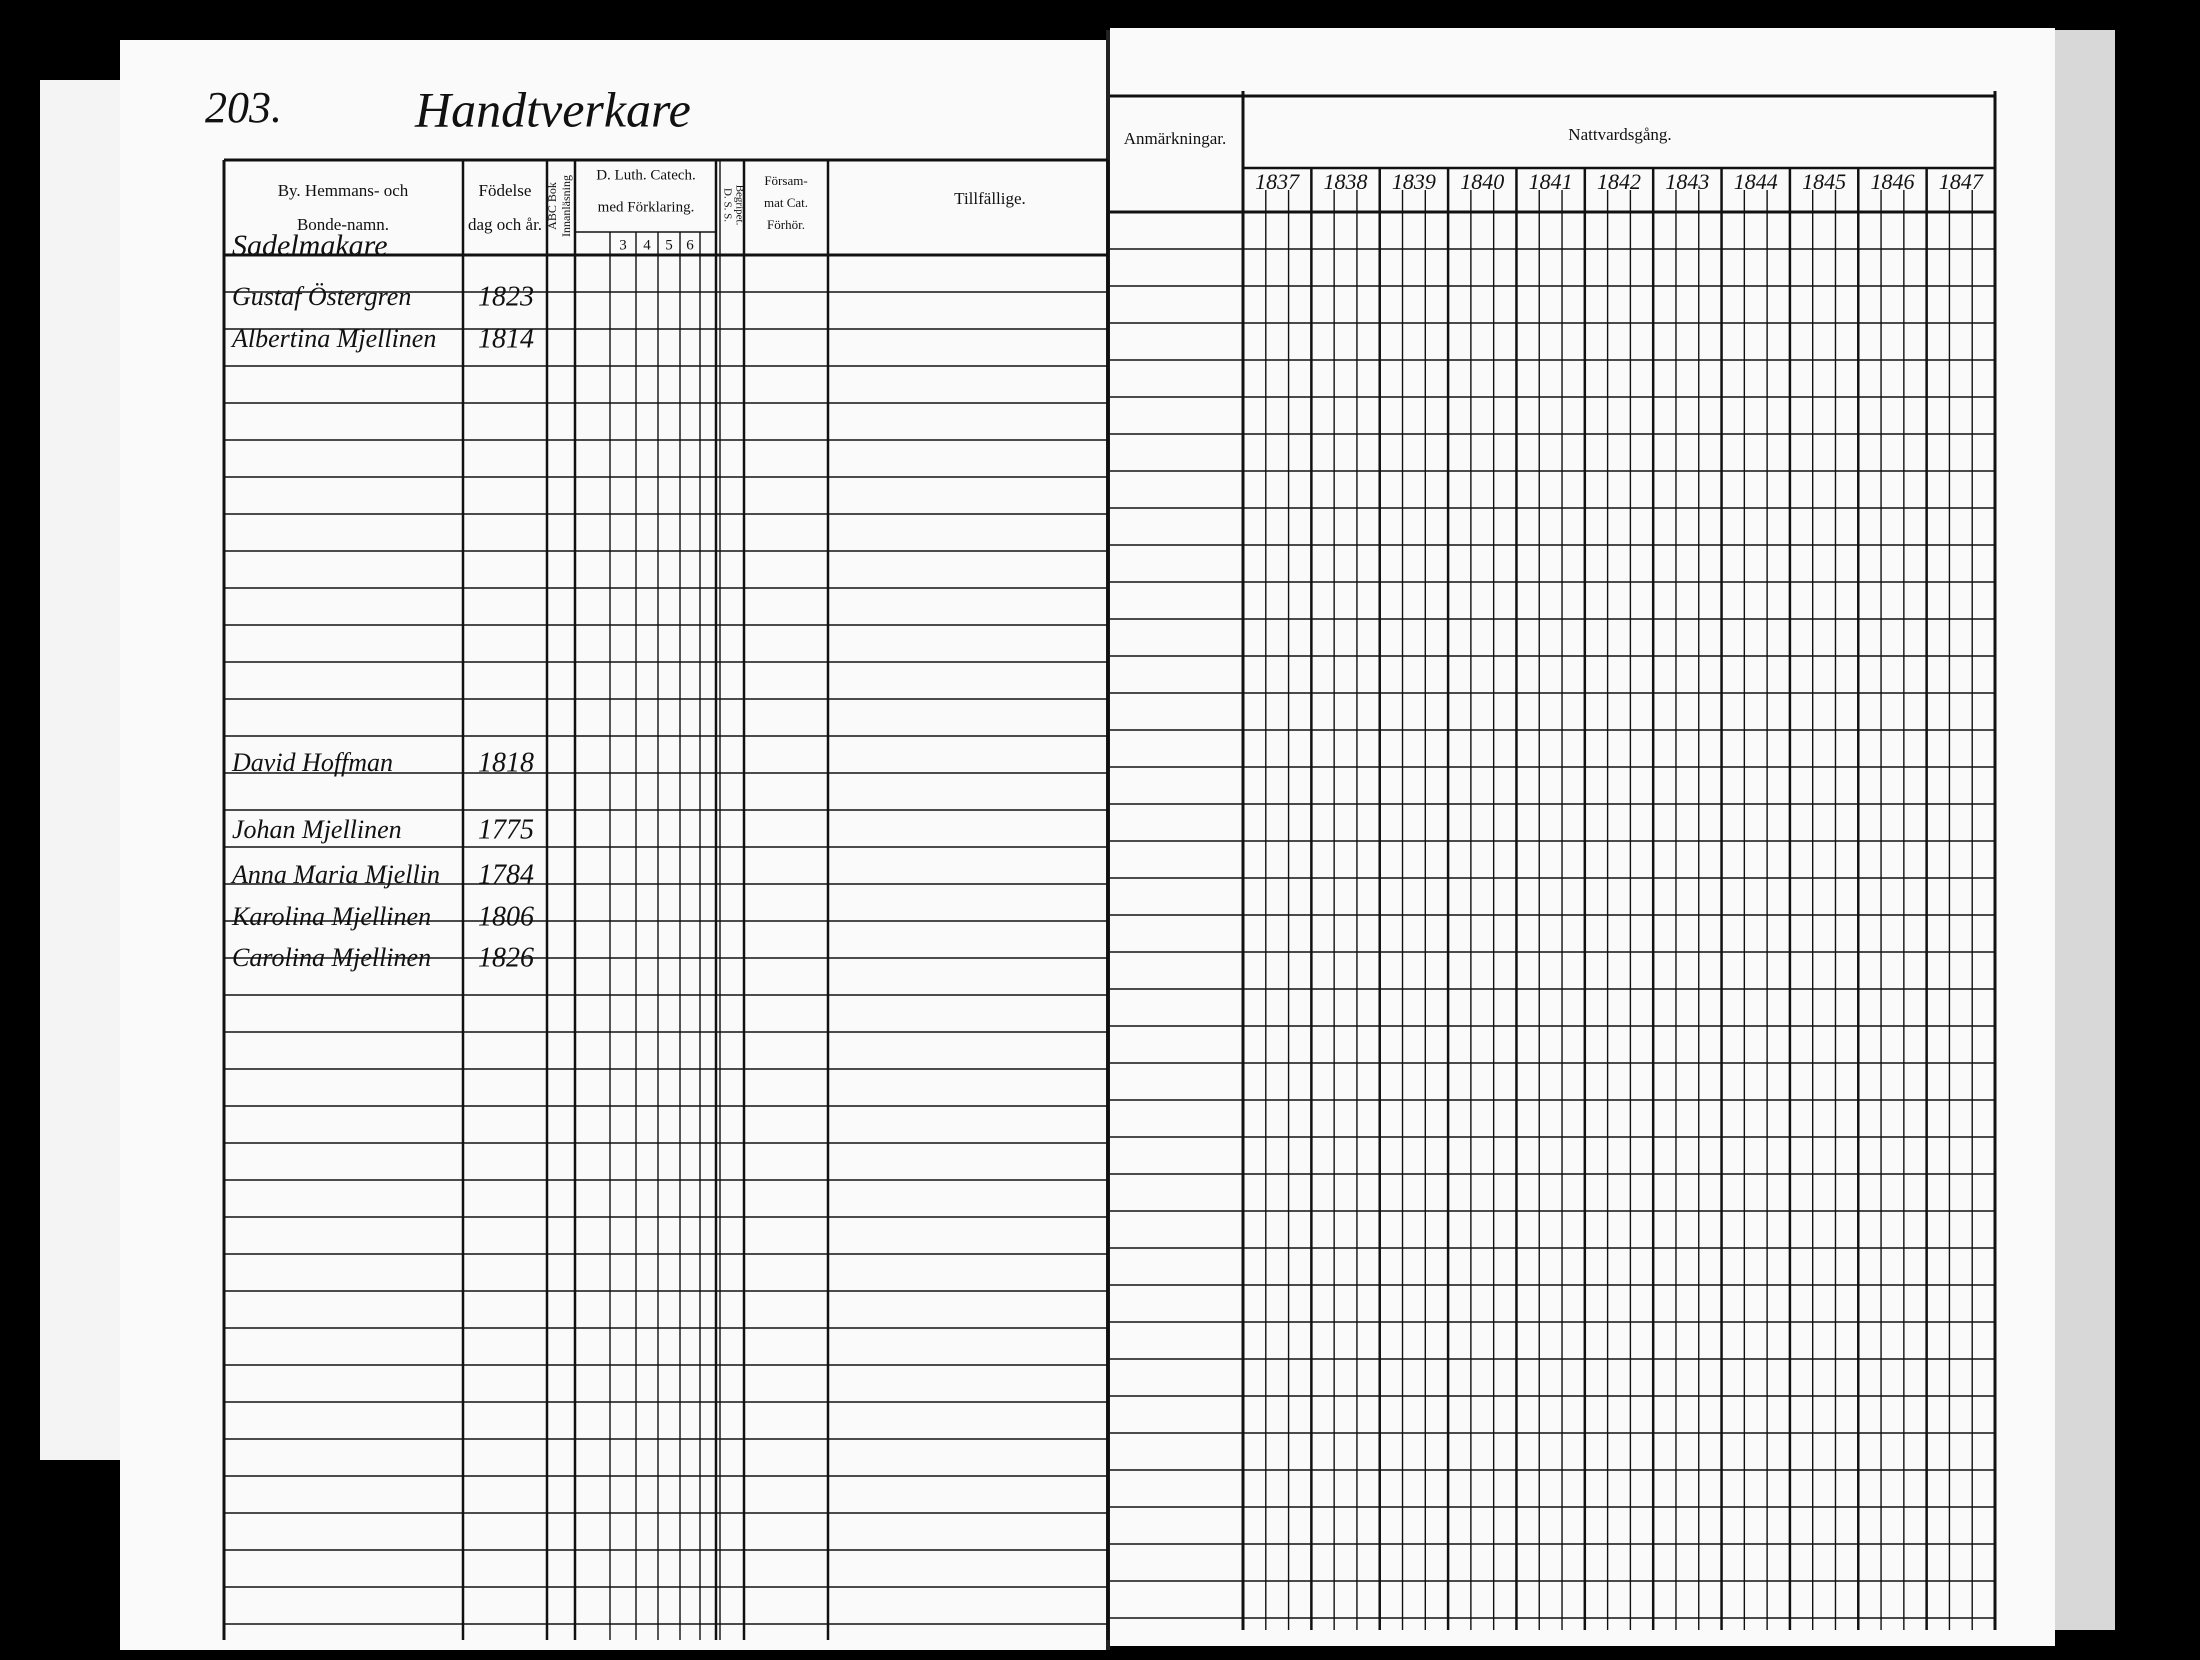 The width and height of the screenshot is (2200, 1660). Describe the element at coordinates (690, 245) in the screenshot. I see `column-header: 6` at that location.